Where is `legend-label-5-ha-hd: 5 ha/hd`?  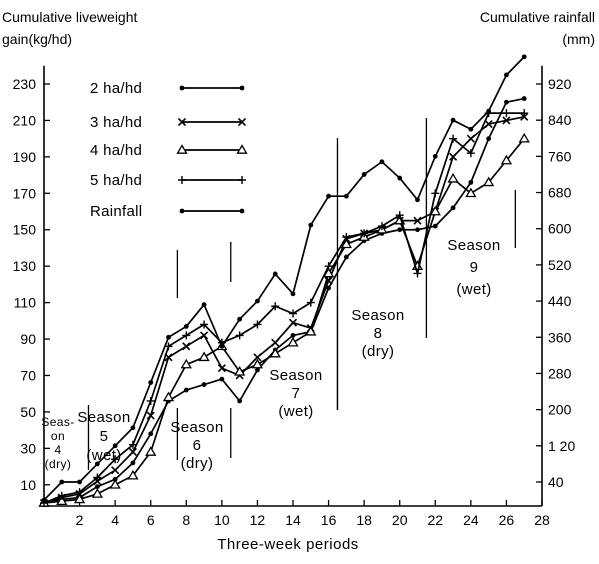
legend-label-5-ha-hd: 5 ha/hd is located at coordinates (116, 180).